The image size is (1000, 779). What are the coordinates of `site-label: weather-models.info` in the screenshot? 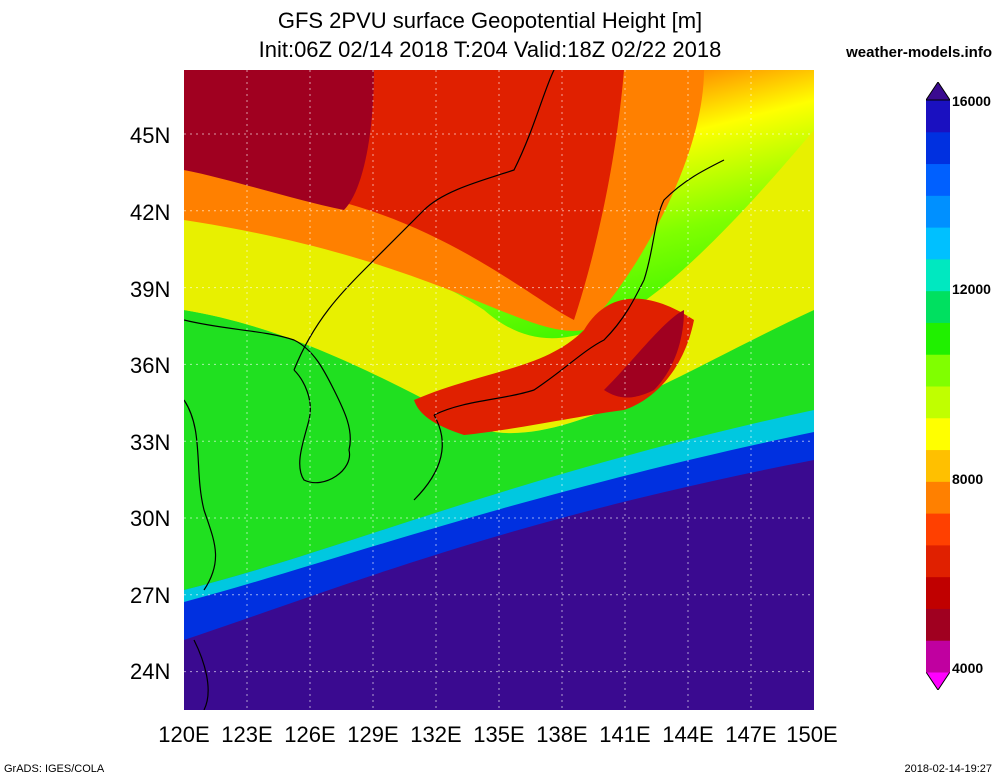 It's located at (919, 52).